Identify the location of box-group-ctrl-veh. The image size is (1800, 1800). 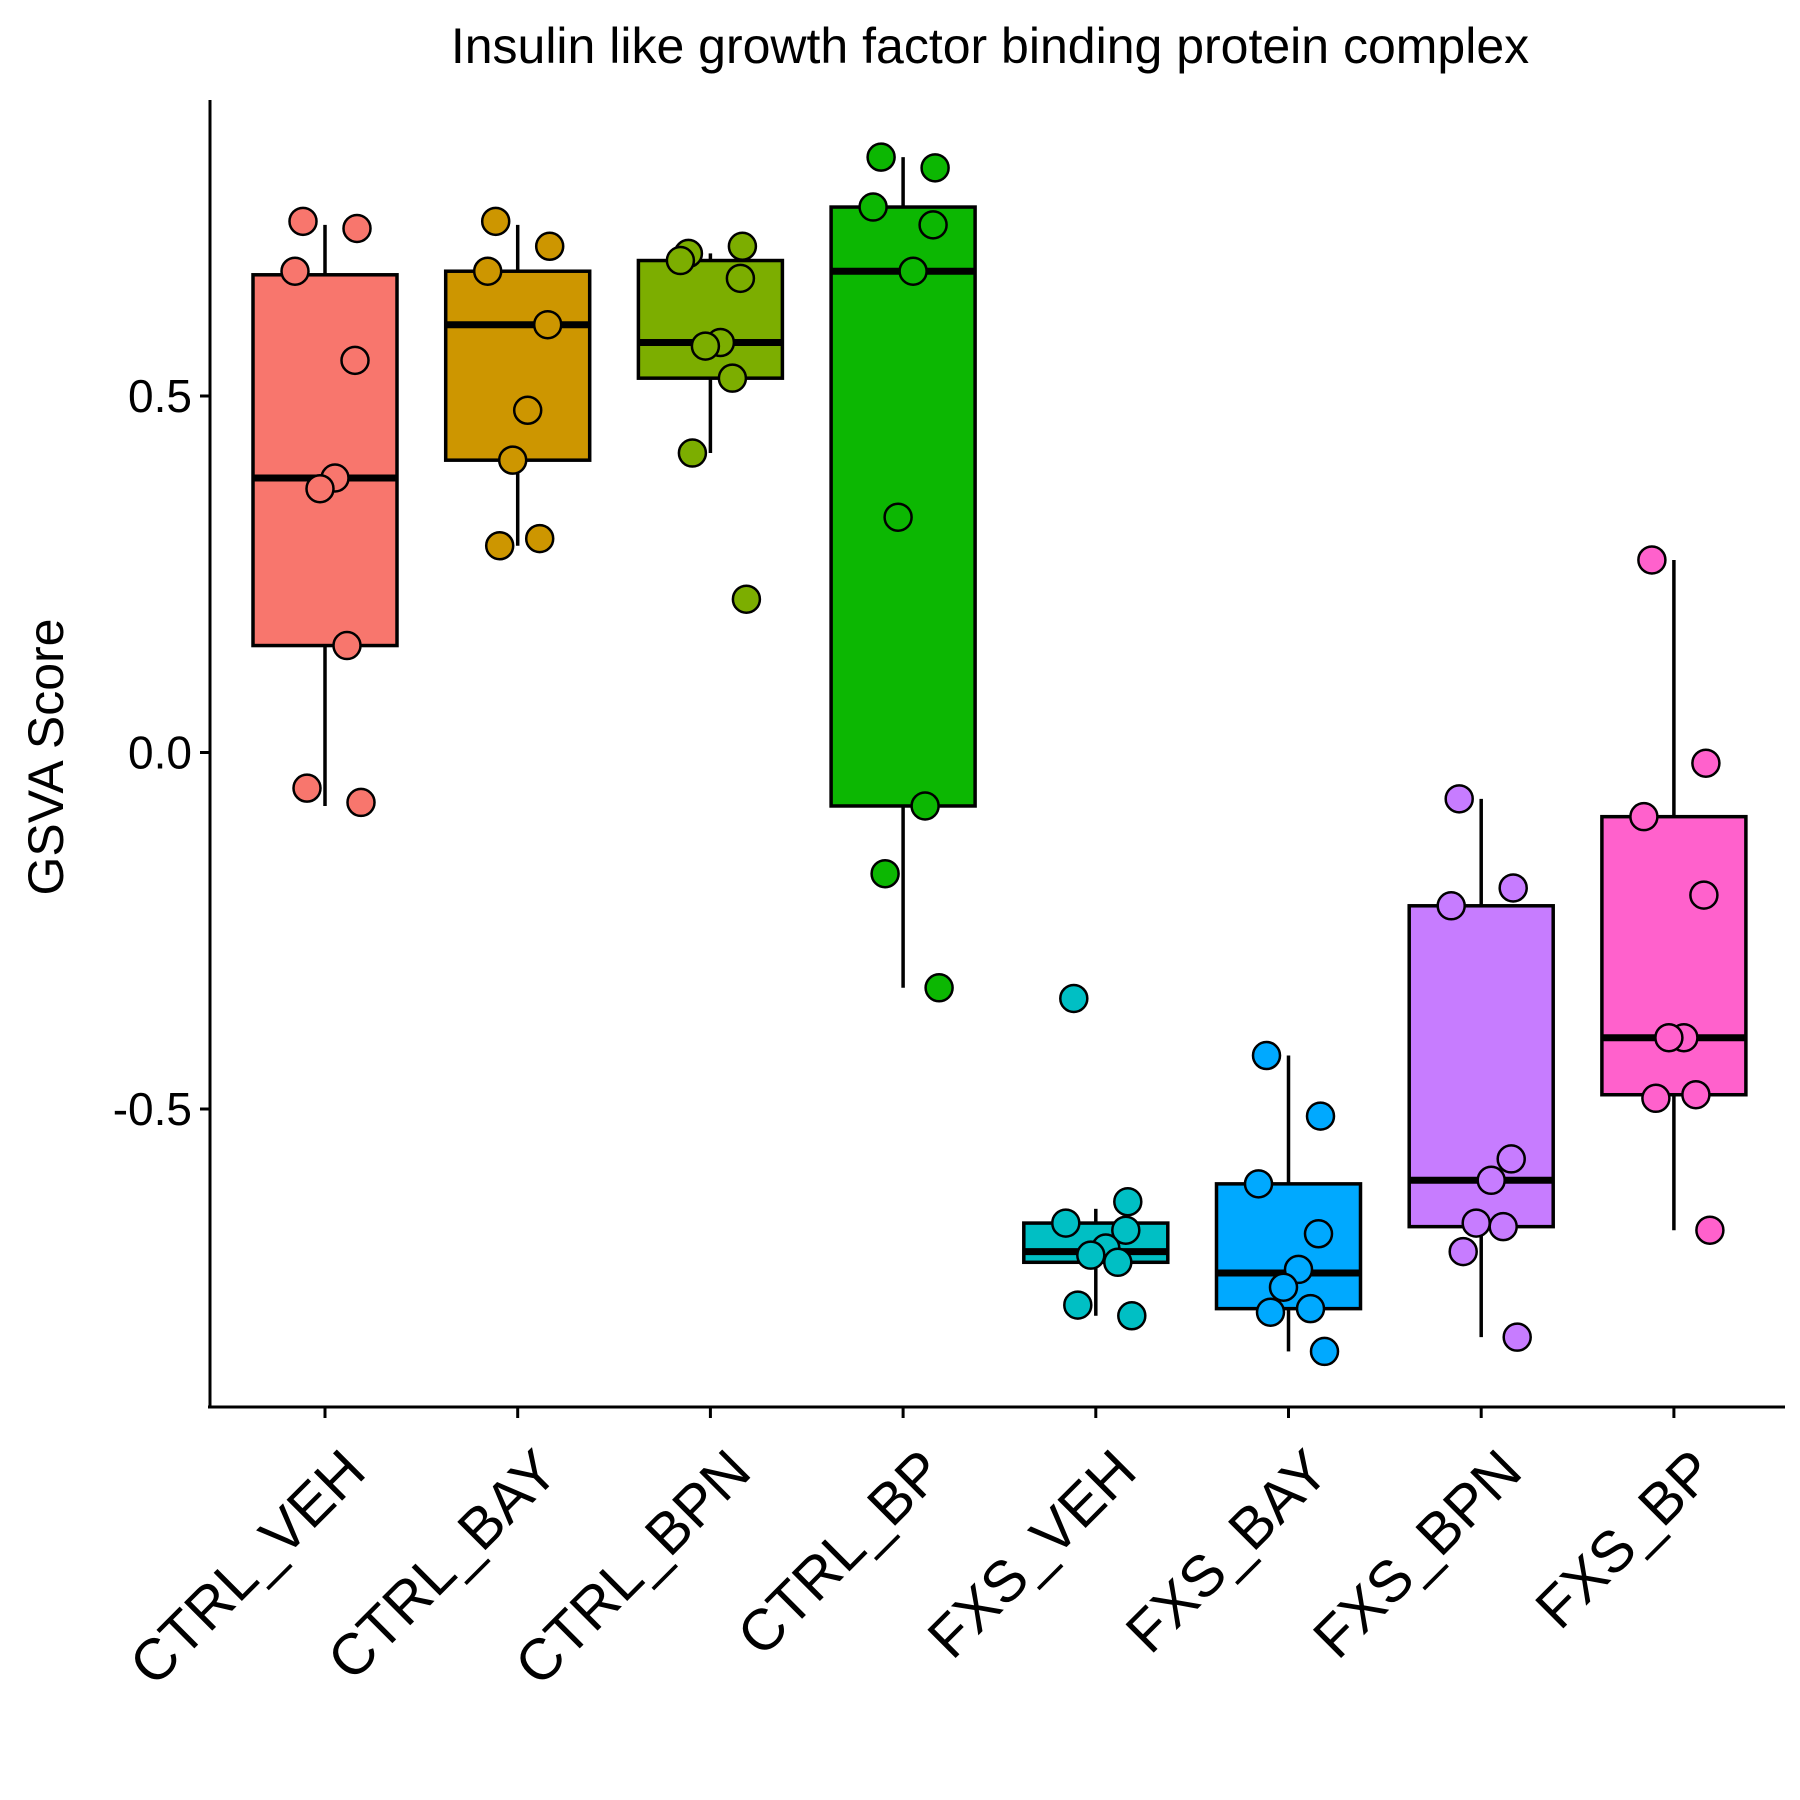
(325, 512).